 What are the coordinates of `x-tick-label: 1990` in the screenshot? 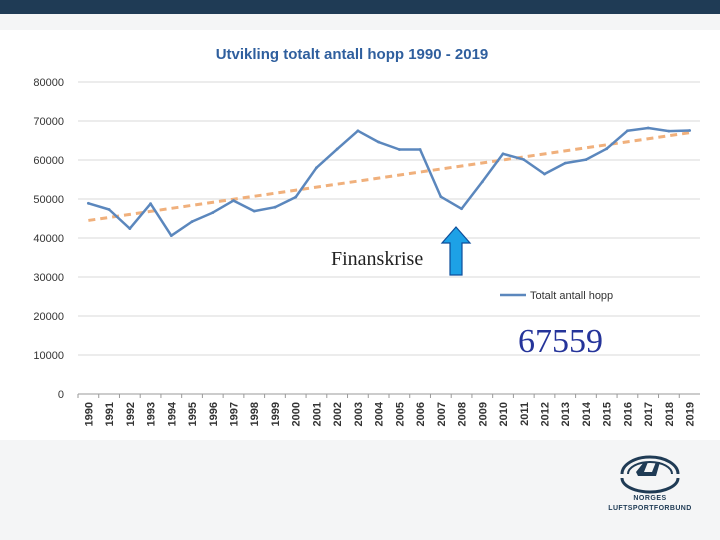 It's located at (89, 414).